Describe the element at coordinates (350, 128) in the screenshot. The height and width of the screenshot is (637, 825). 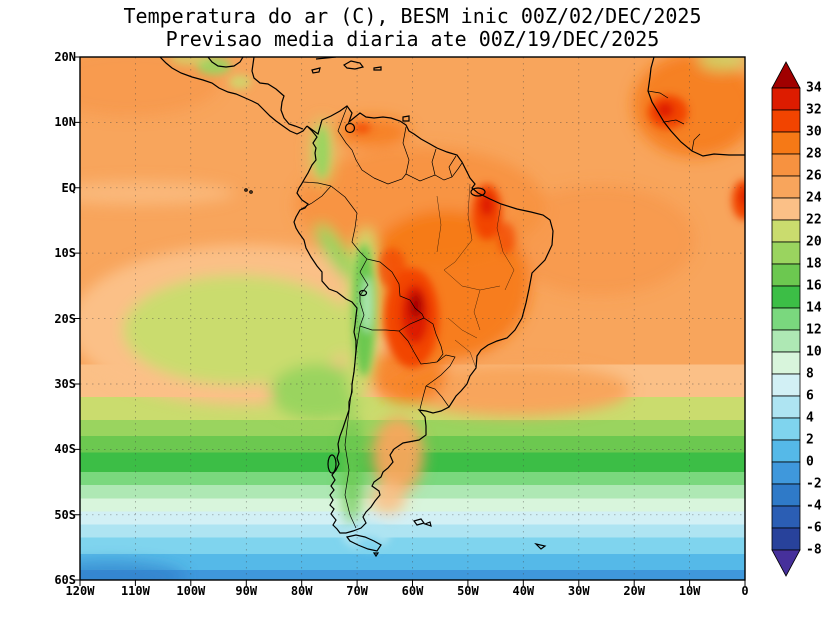
I see `lake-maracaibo` at that location.